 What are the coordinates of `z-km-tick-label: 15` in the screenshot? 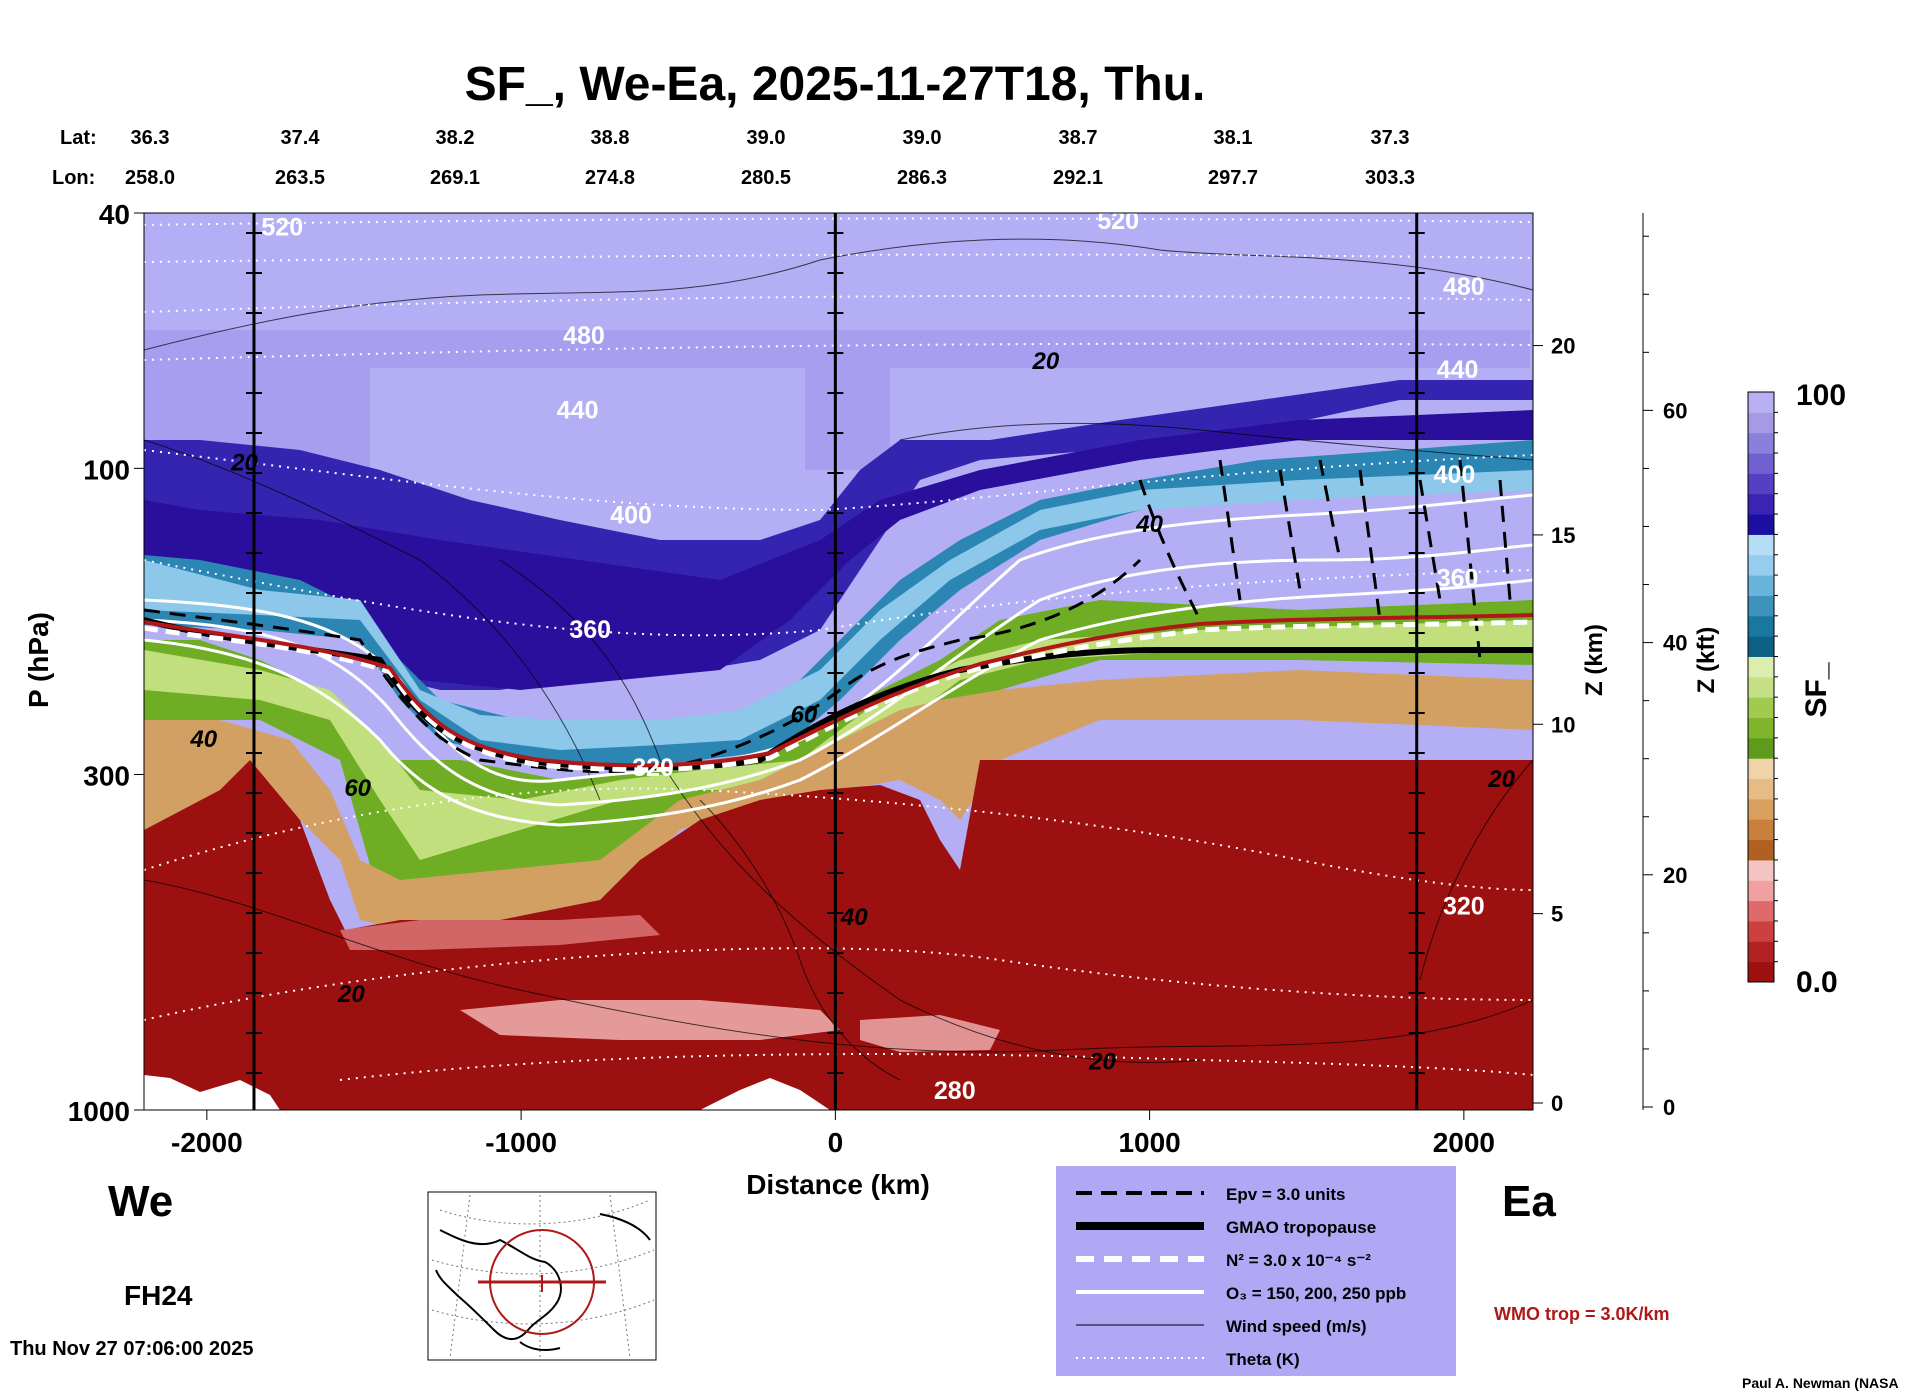 It's located at (1563, 535).